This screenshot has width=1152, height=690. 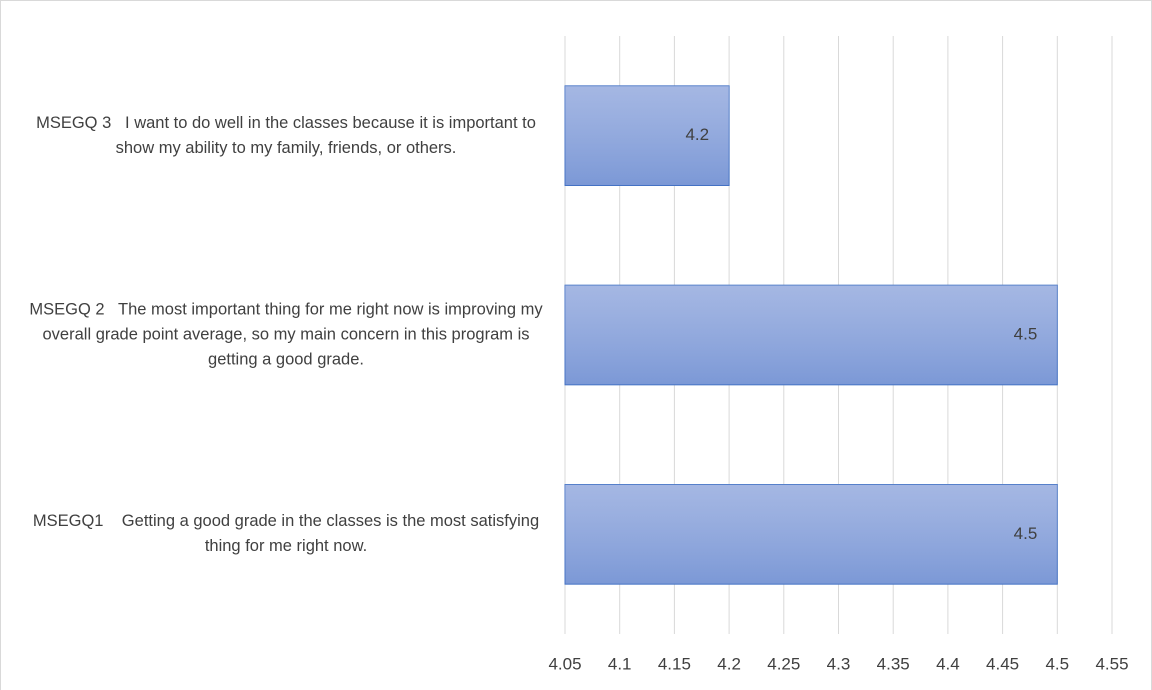 I want to click on x-tick-label: 4.3, so click(x=839, y=663).